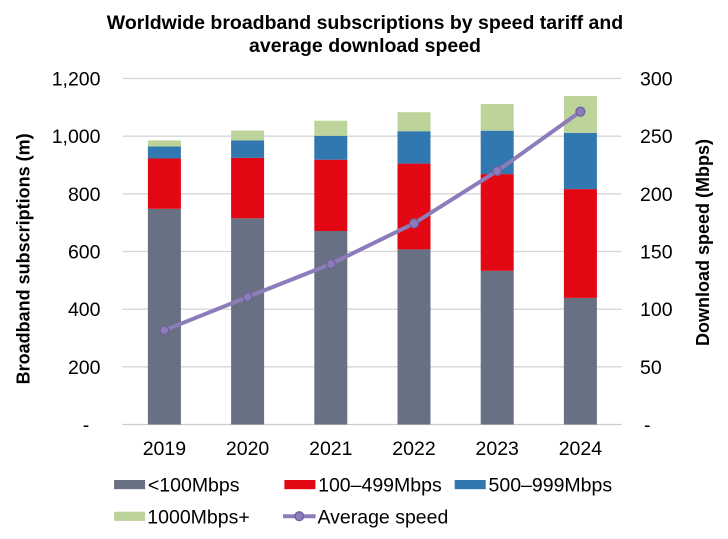 This screenshot has height=539, width=728. Describe the element at coordinates (383, 518) in the screenshot. I see `svg-text: Average speed` at that location.